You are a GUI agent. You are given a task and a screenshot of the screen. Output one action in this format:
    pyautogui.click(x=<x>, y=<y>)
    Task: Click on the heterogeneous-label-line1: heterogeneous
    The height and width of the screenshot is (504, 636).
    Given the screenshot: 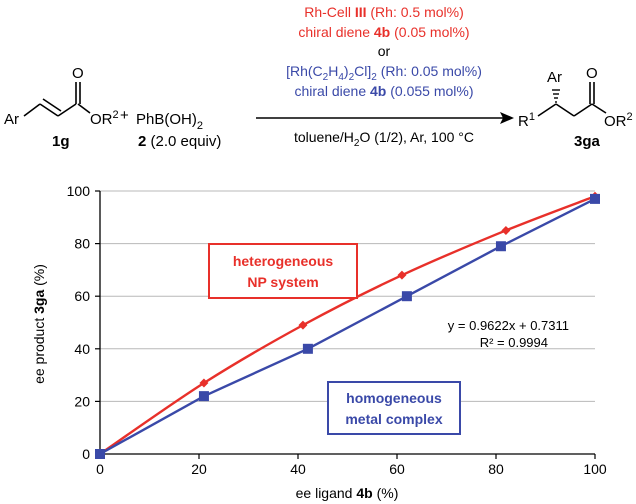 What is the action you would take?
    pyautogui.click(x=283, y=261)
    